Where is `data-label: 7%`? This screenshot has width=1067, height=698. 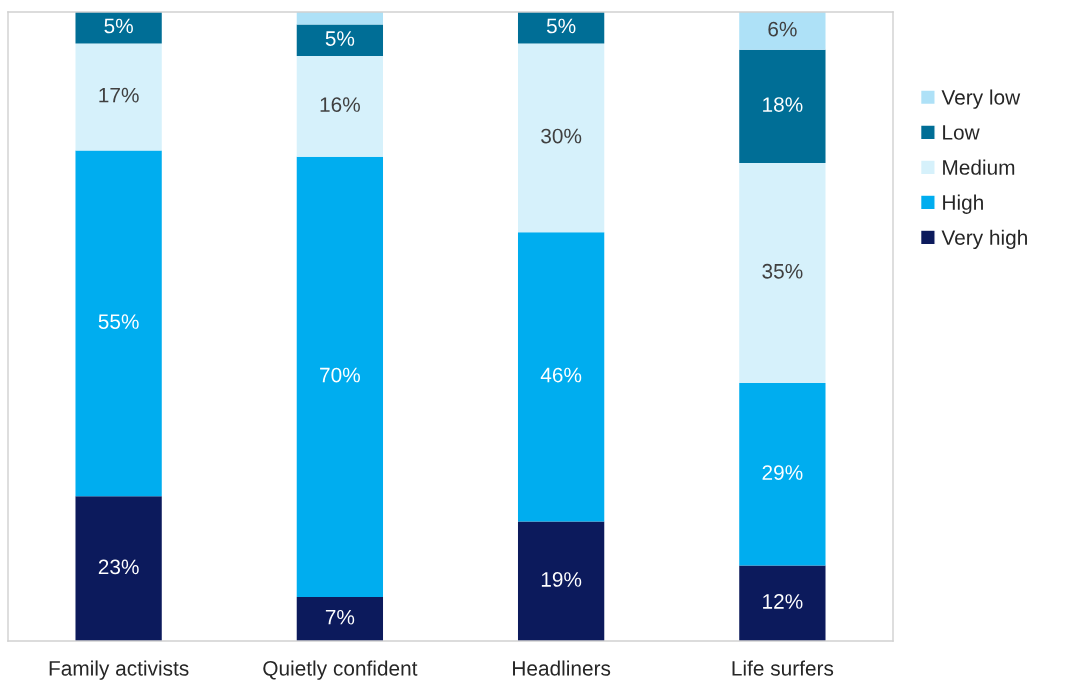 data-label: 7% is located at coordinates (340, 617).